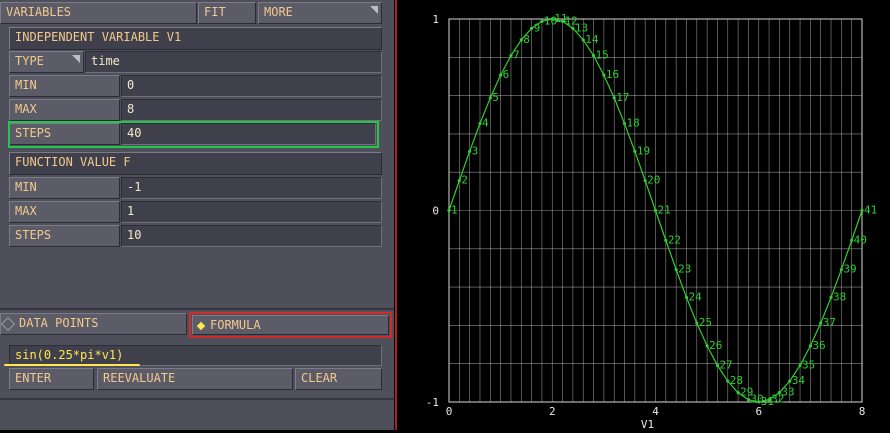 The width and height of the screenshot is (890, 433). Describe the element at coordinates (839, 296) in the screenshot. I see `data-point-label: 38` at that location.